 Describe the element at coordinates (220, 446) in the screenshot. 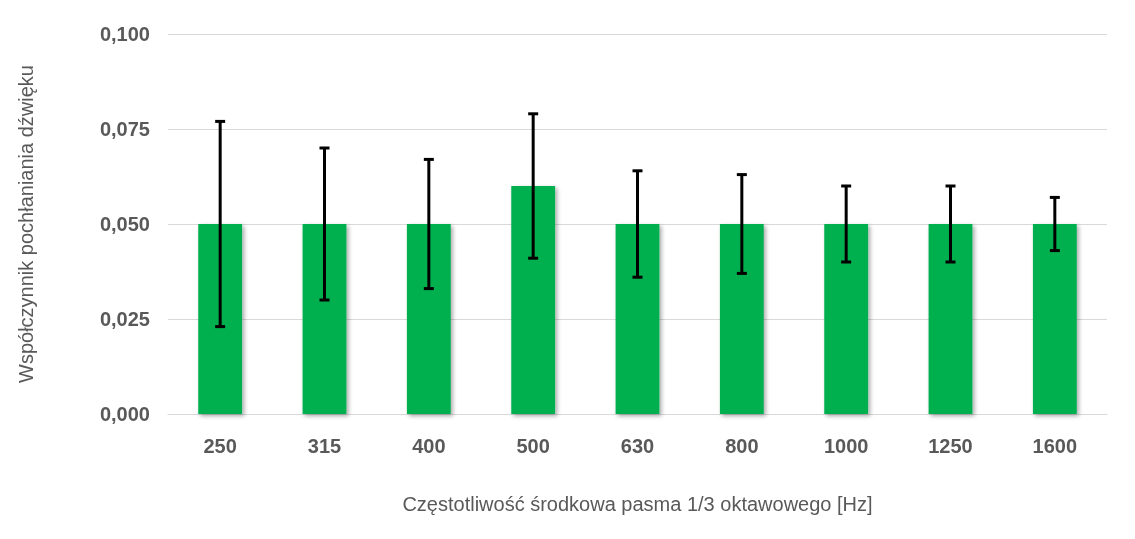

I see `x-tick-label: 250` at that location.